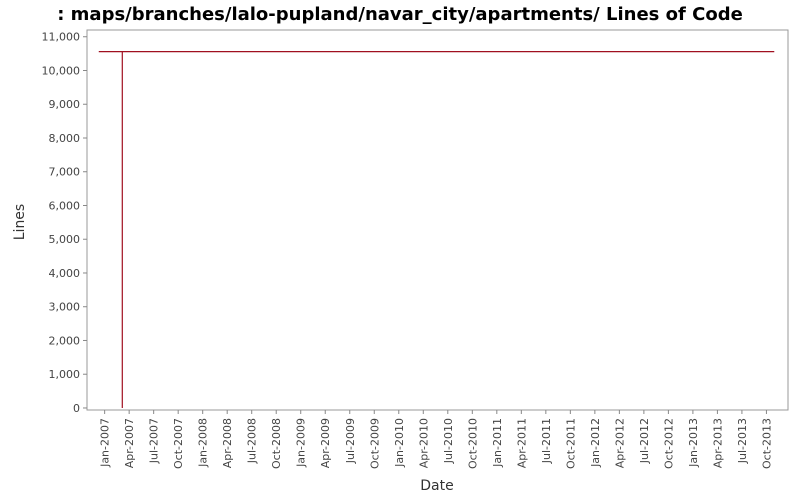 The height and width of the screenshot is (500, 800). I want to click on x-tick-label: Oct-2011, so click(570, 443).